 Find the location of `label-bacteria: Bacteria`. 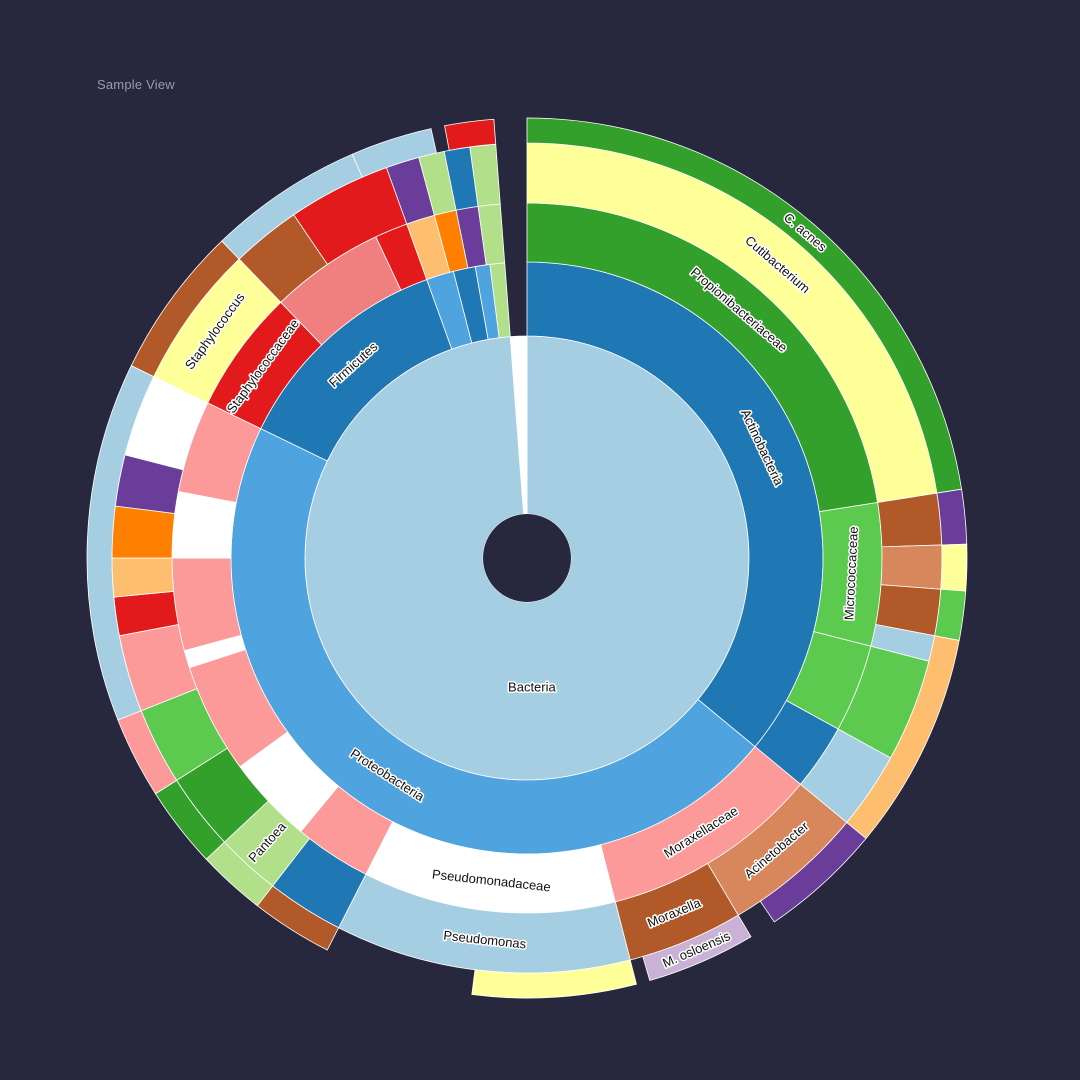

label-bacteria: Bacteria is located at coordinates (532, 686).